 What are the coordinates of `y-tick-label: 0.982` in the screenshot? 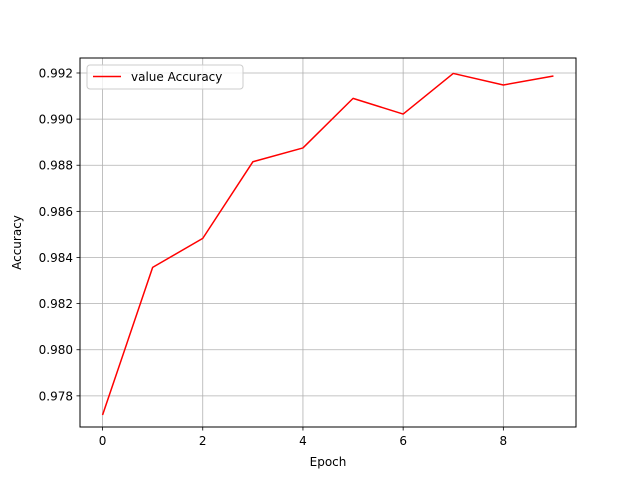 It's located at (56, 304).